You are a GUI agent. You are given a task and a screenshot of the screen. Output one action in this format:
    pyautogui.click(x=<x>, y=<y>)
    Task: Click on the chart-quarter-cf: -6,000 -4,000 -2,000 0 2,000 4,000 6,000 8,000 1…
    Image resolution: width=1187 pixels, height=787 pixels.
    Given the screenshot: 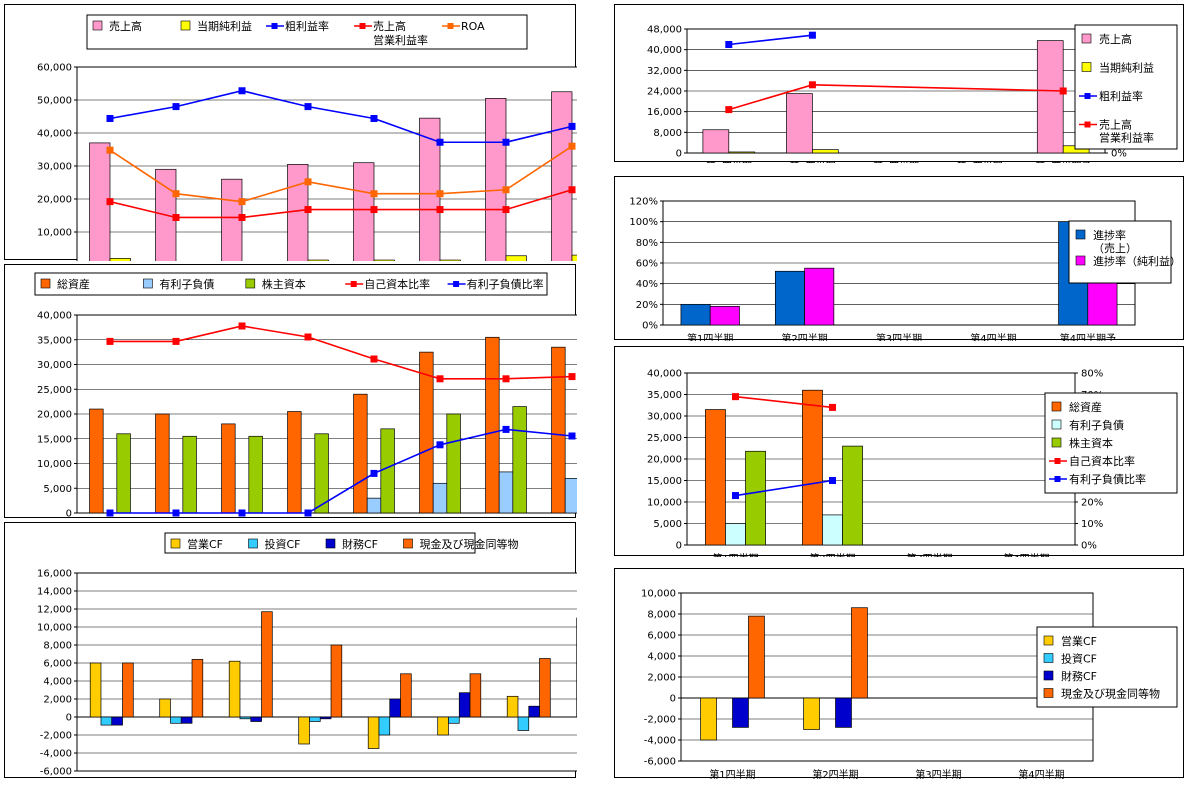 What is the action you would take?
    pyautogui.click(x=909, y=684)
    